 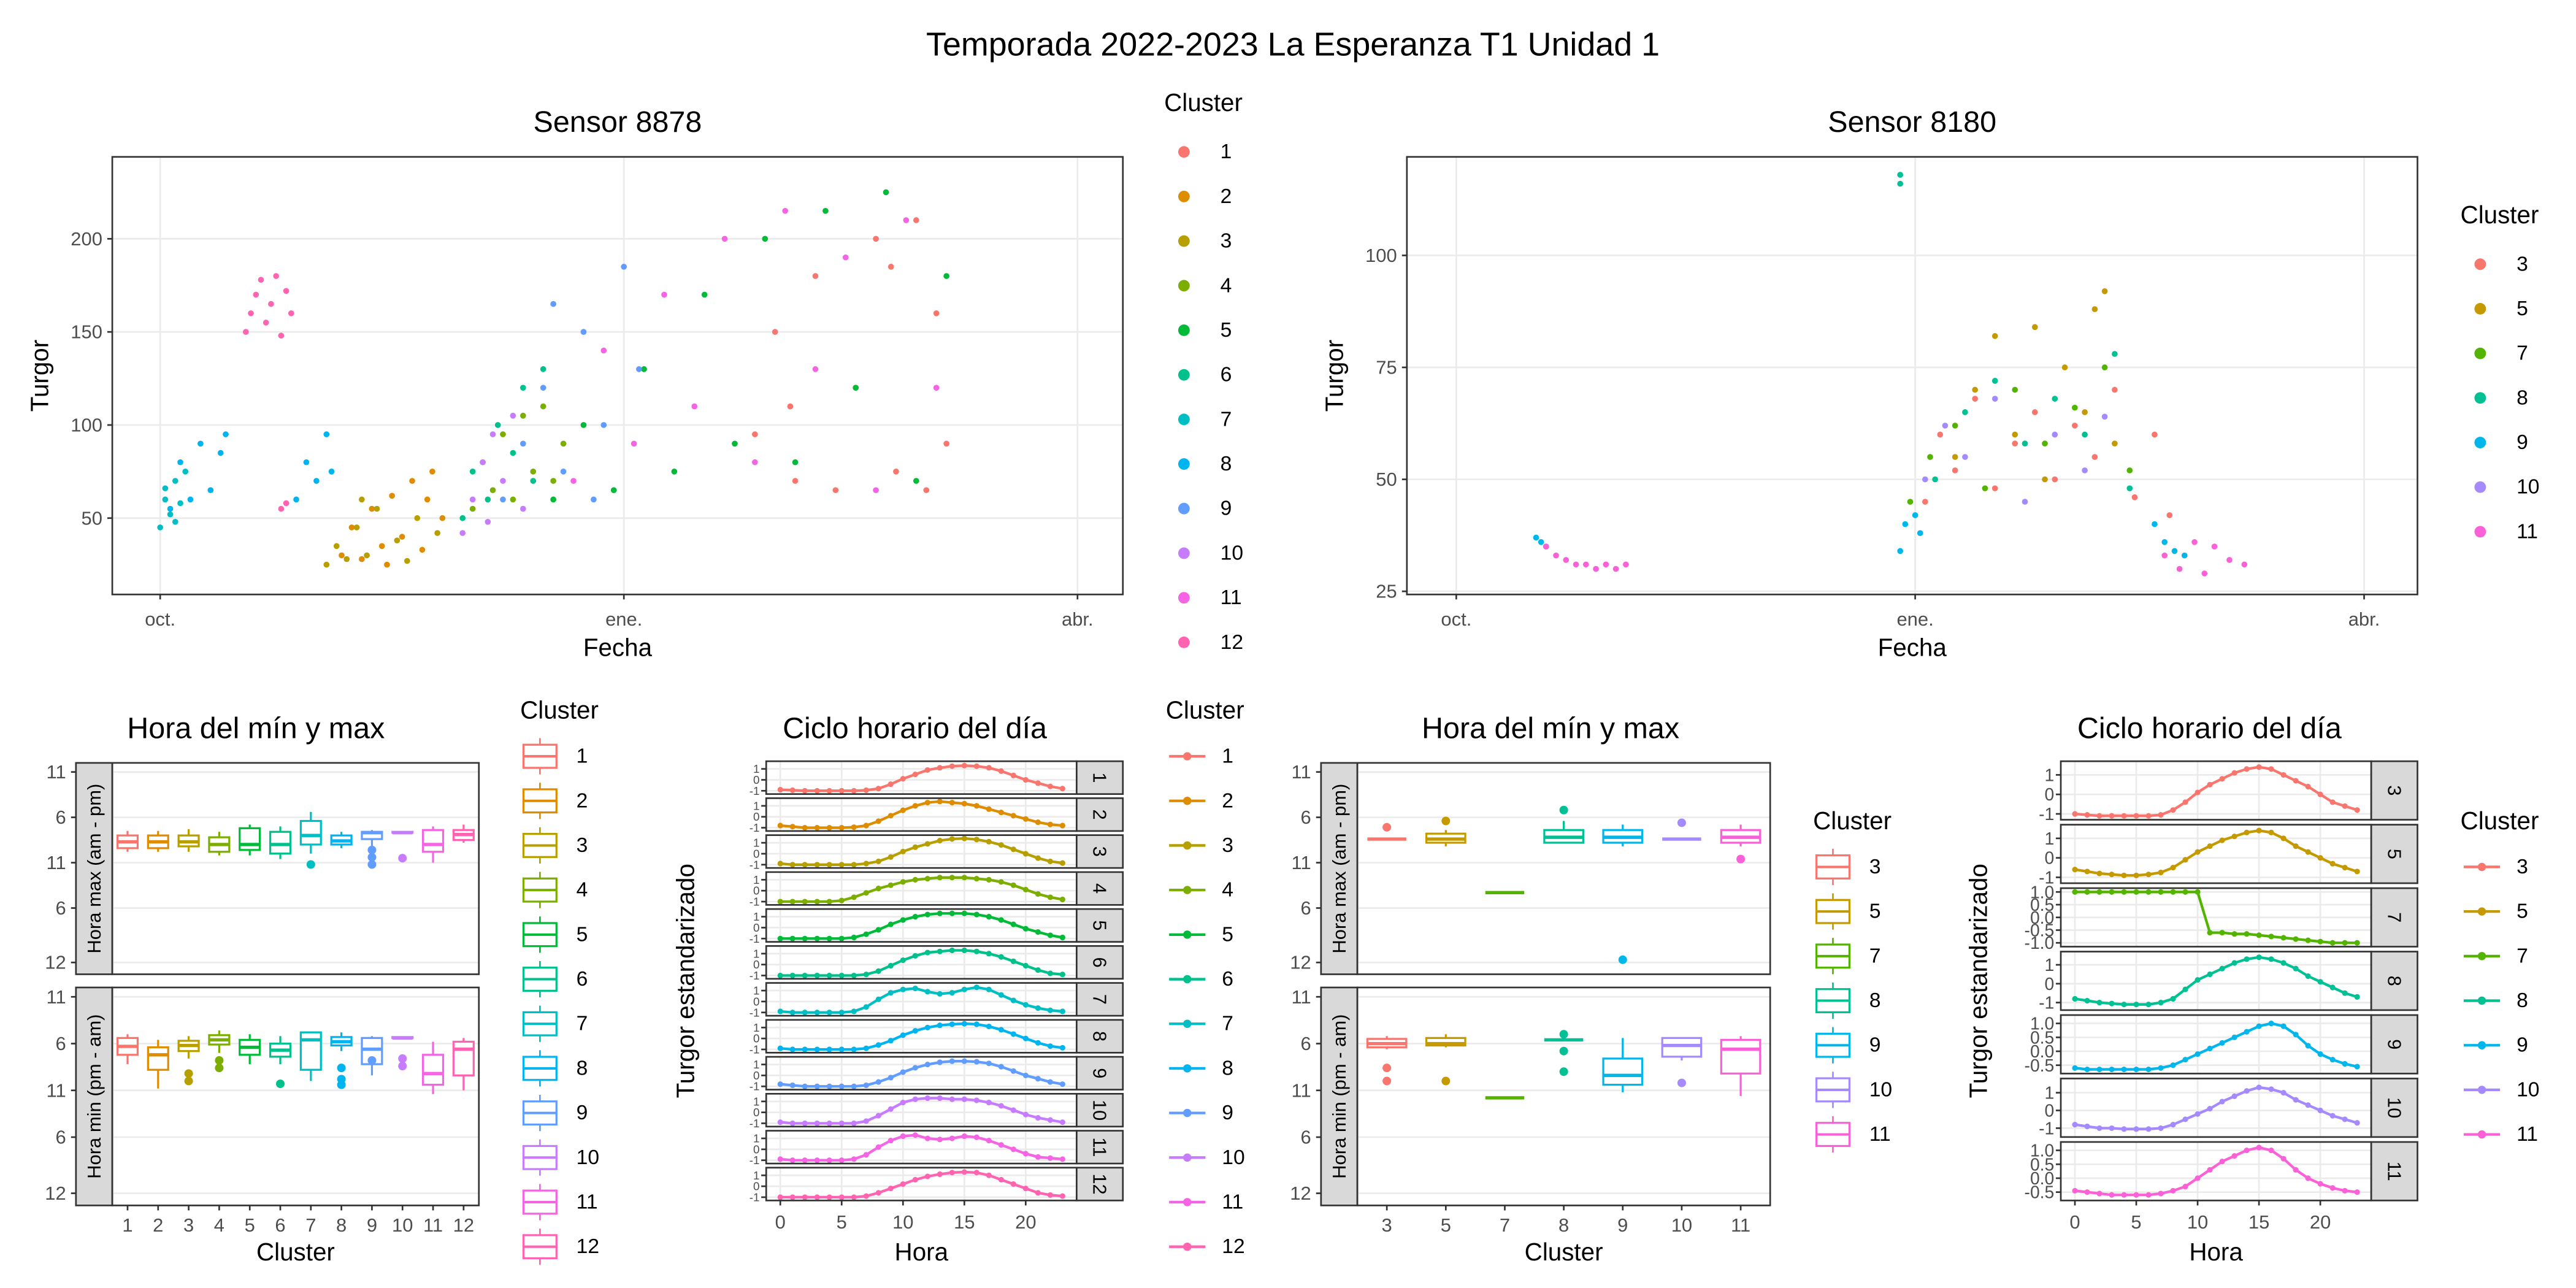 I want to click on facet-strip, so click(x=94, y=1096).